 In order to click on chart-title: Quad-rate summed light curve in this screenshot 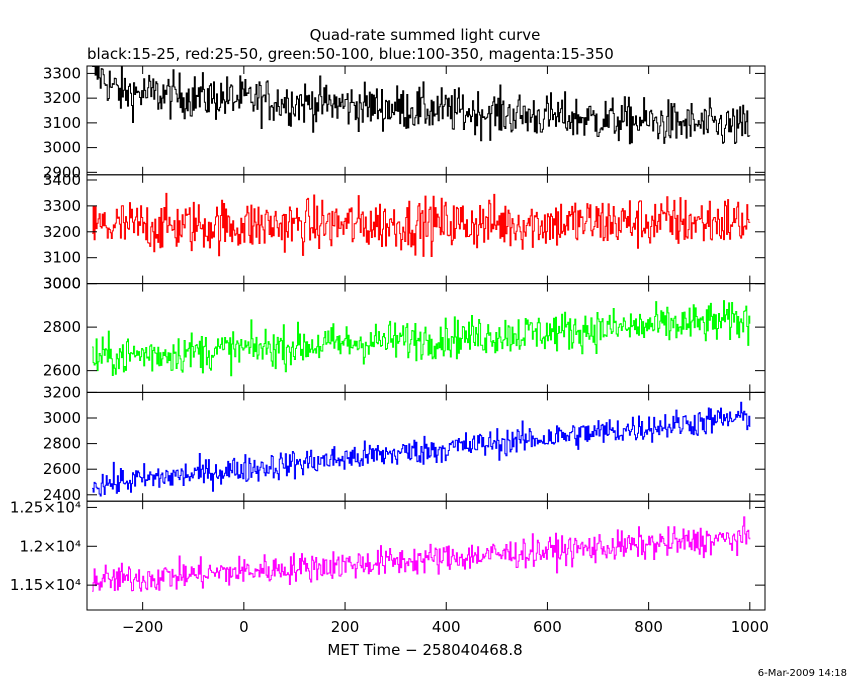, I will do `click(425, 35)`.